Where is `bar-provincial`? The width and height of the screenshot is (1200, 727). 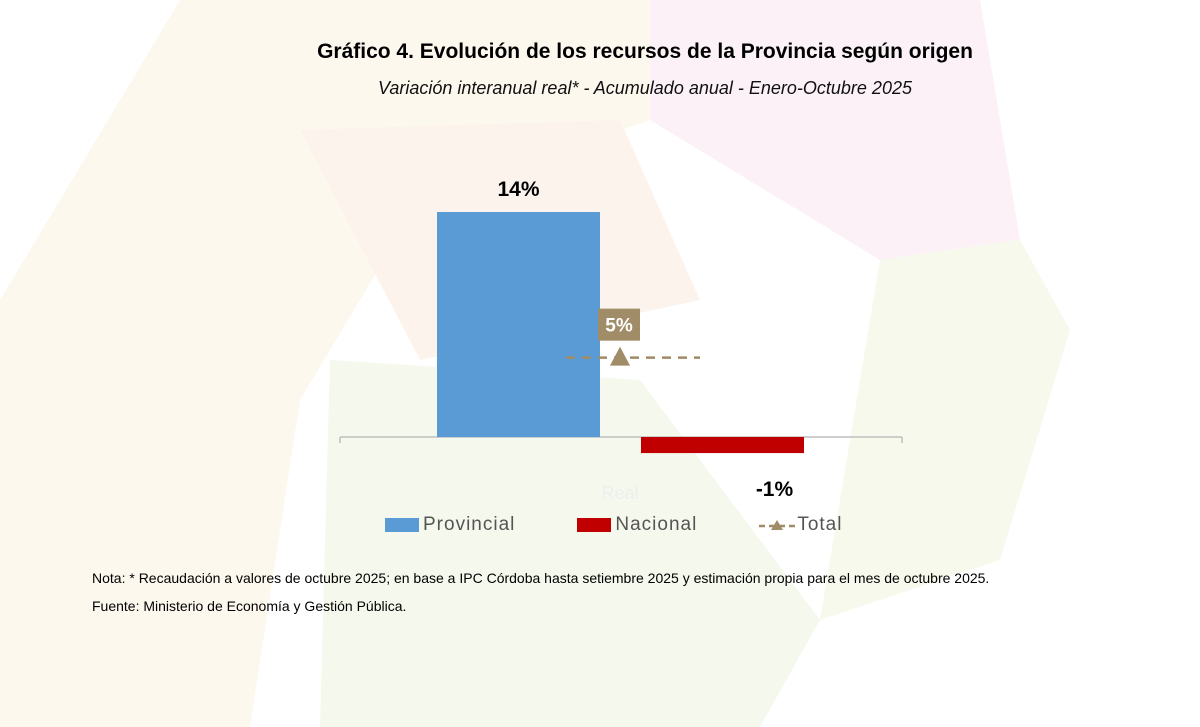
bar-provincial is located at coordinates (518, 324).